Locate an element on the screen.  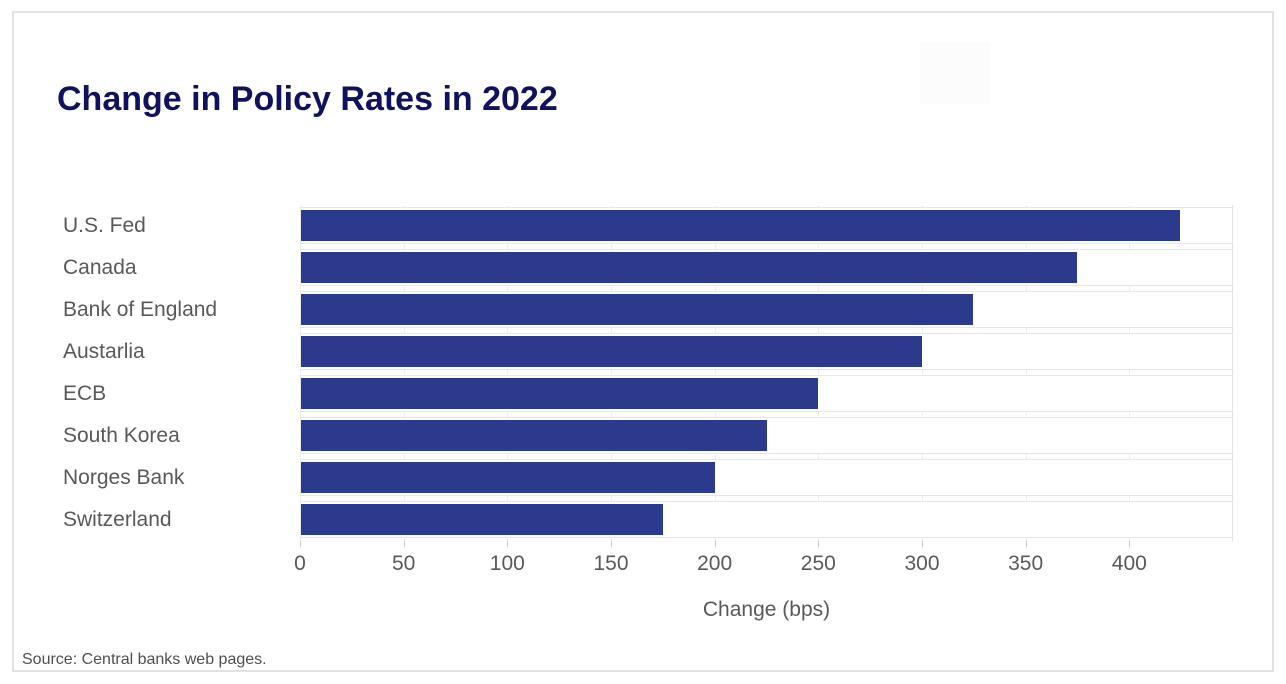
category-label: Norges Bank is located at coordinates (124, 477).